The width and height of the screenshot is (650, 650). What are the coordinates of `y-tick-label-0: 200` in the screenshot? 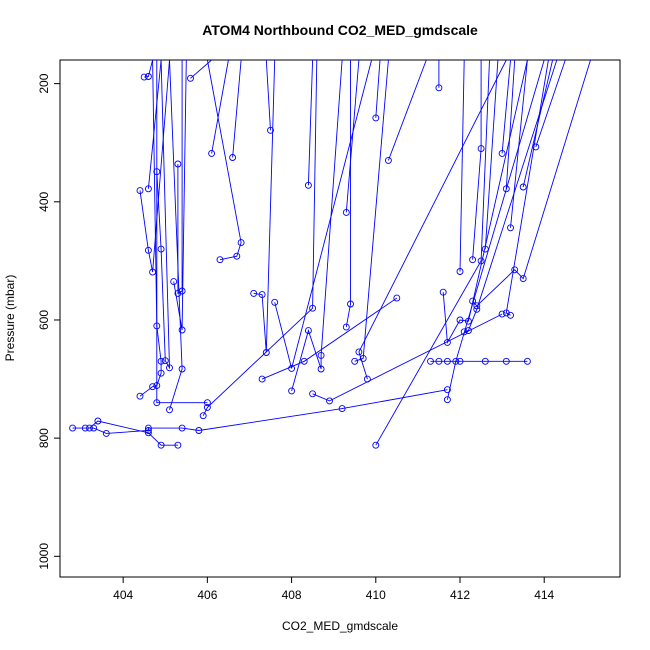 It's located at (44, 83).